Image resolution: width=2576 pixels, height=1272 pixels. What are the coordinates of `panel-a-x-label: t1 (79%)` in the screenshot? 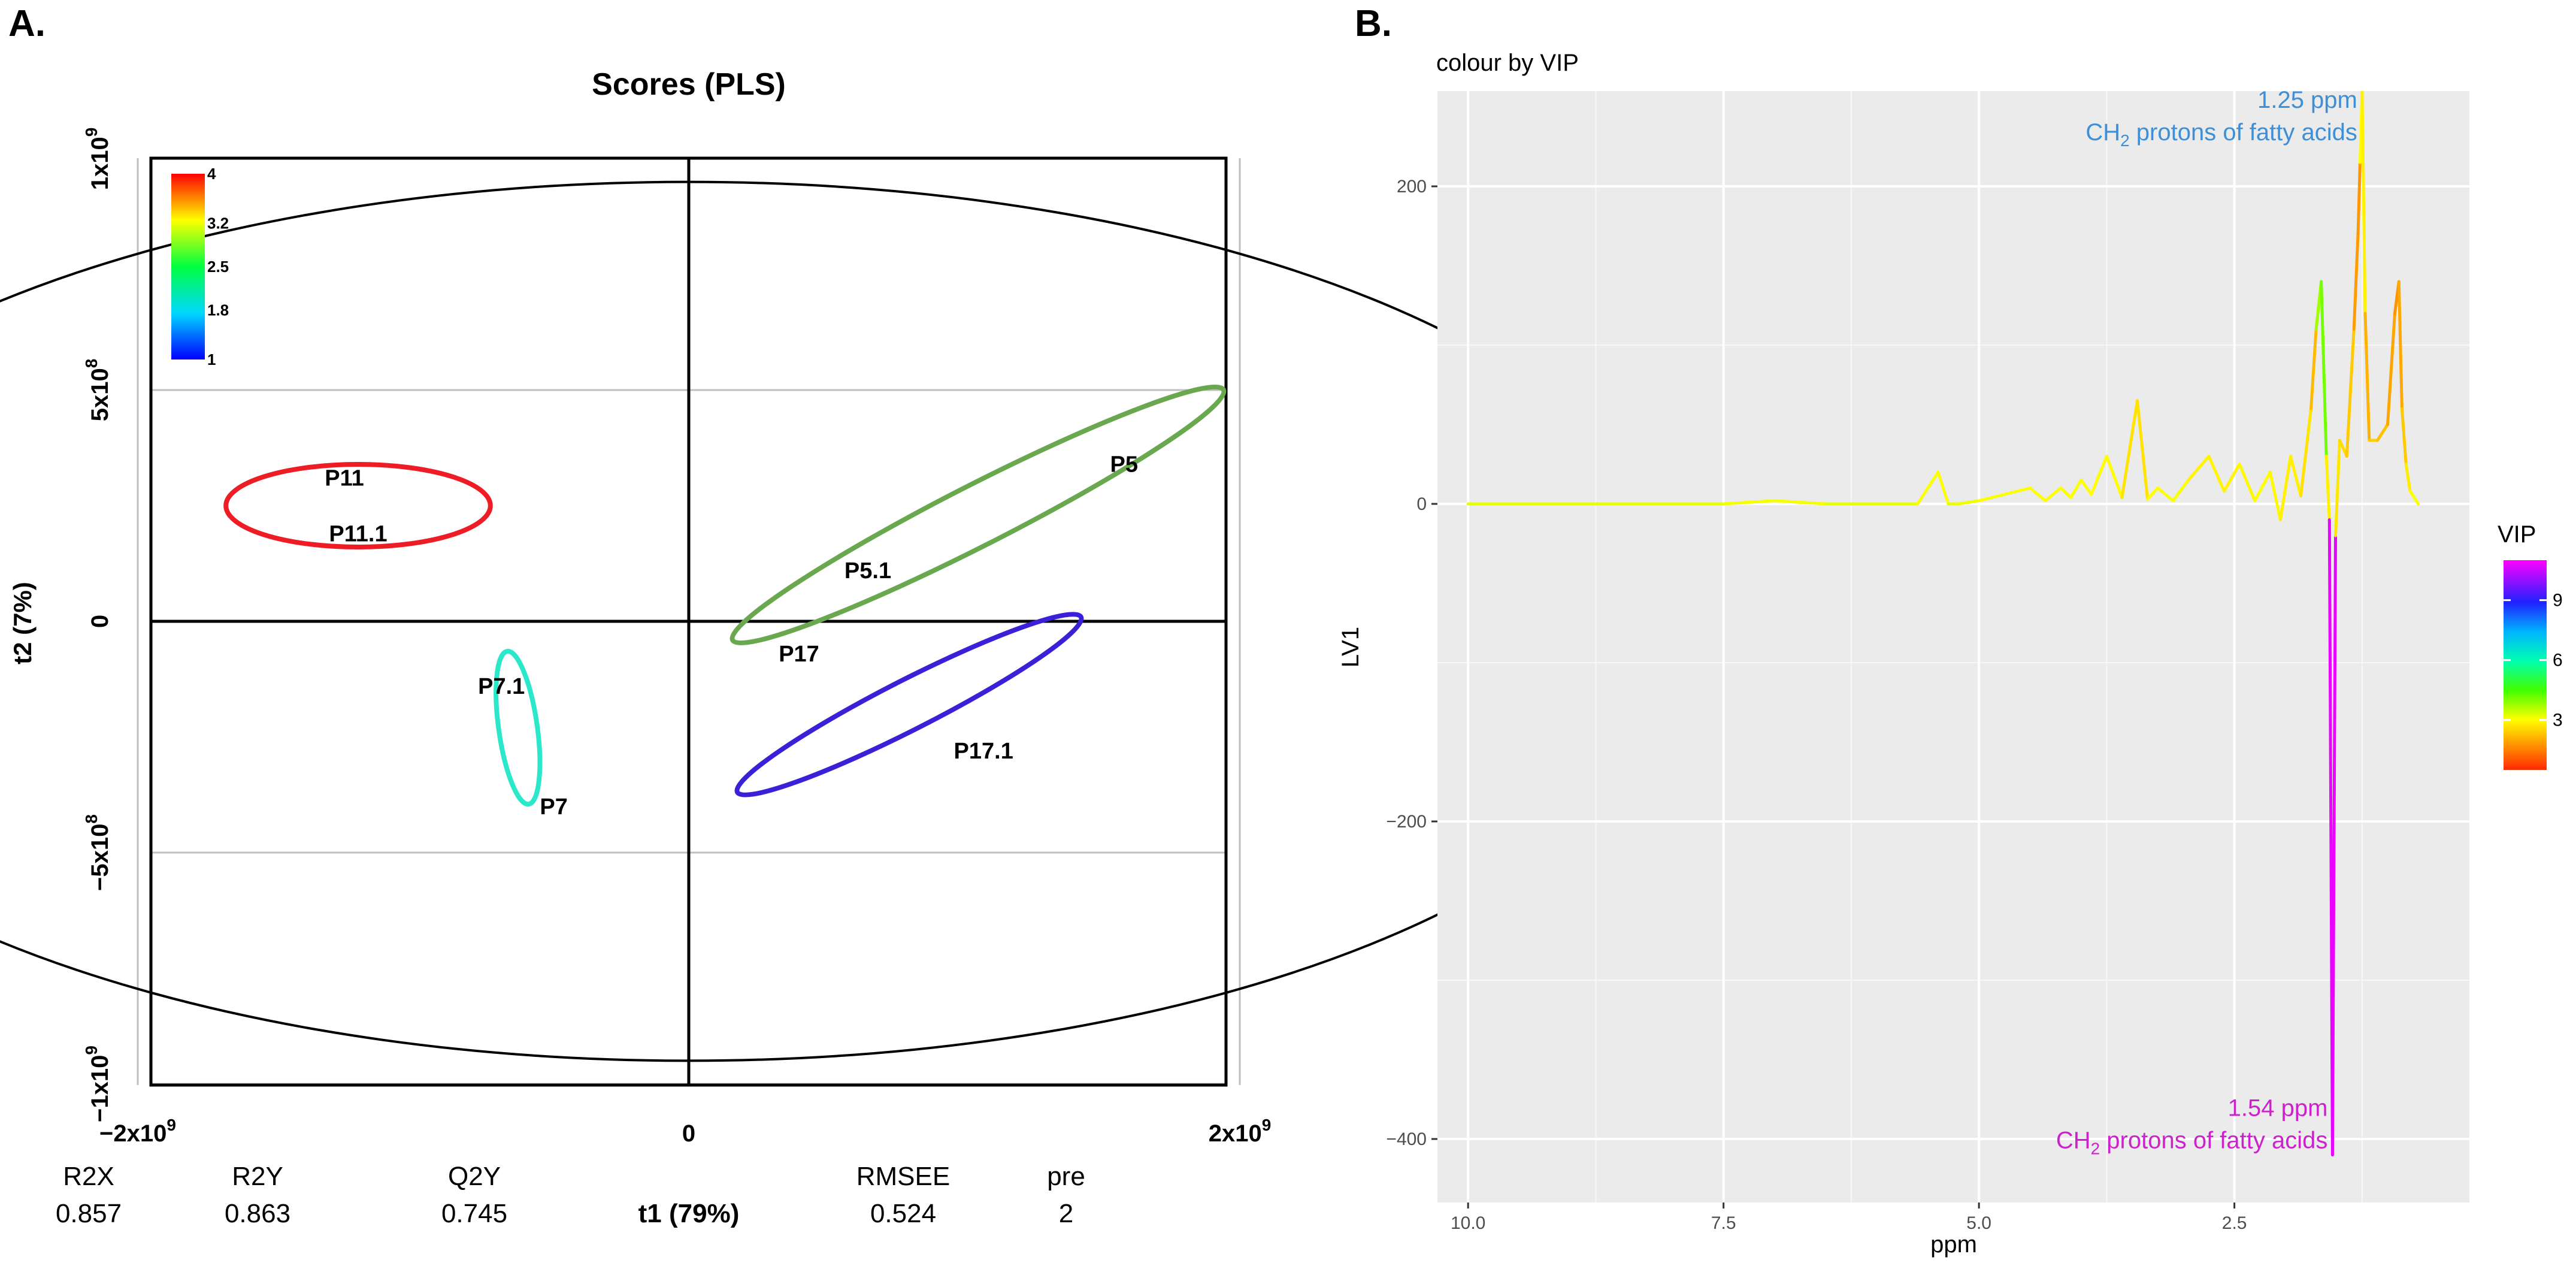 It's located at (689, 1213).